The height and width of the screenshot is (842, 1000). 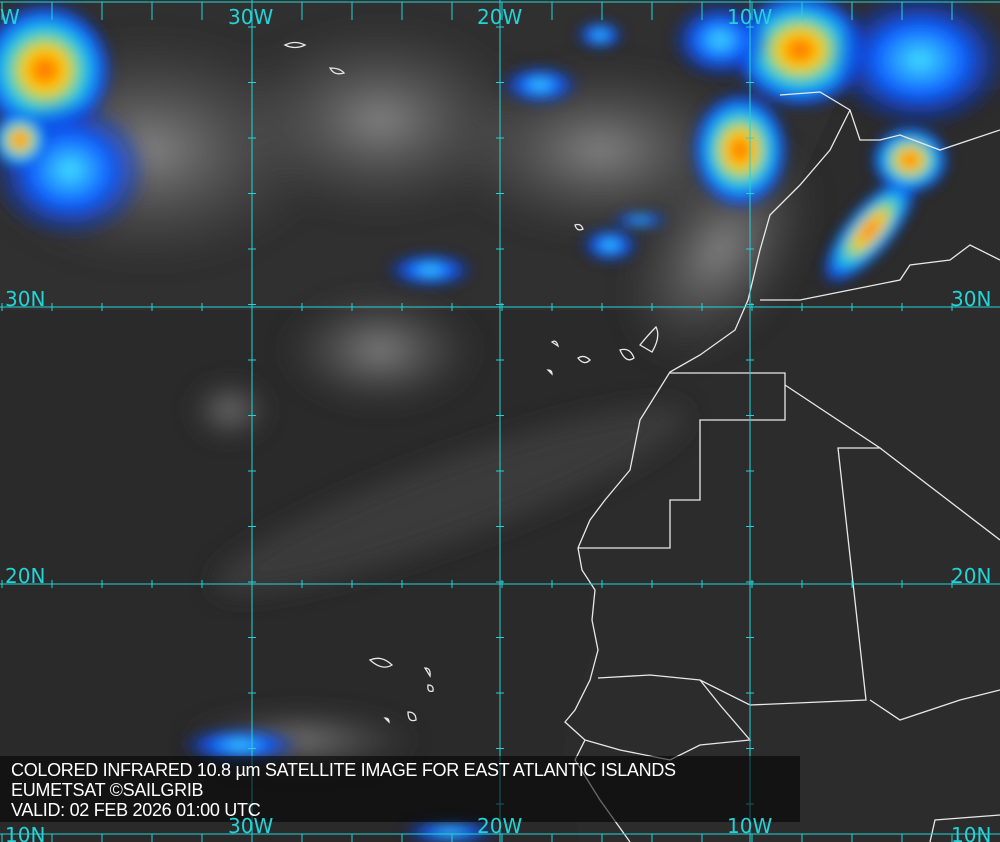 I want to click on lat-label-10n-right: 10N, so click(x=971, y=832).